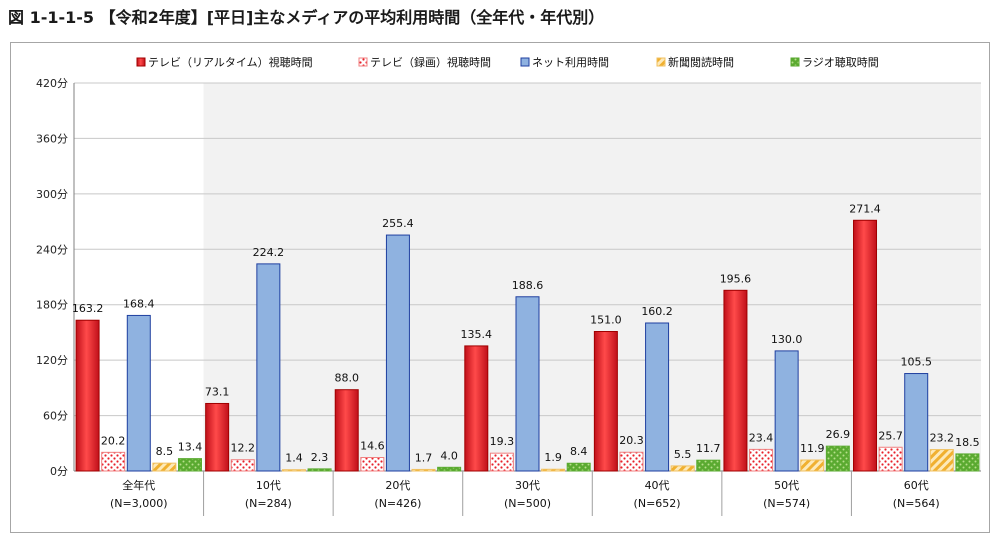 The height and width of the screenshot is (539, 1000). Describe the element at coordinates (631, 440) in the screenshot. I see `data-label: 20.3` at that location.